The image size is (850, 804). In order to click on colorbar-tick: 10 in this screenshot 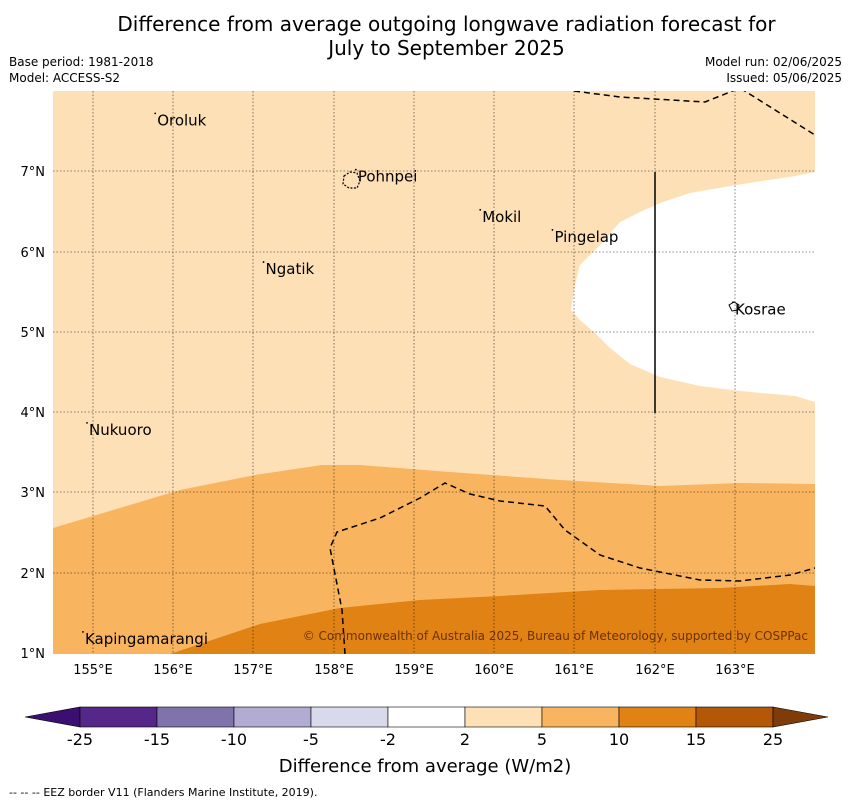, I will do `click(619, 739)`.